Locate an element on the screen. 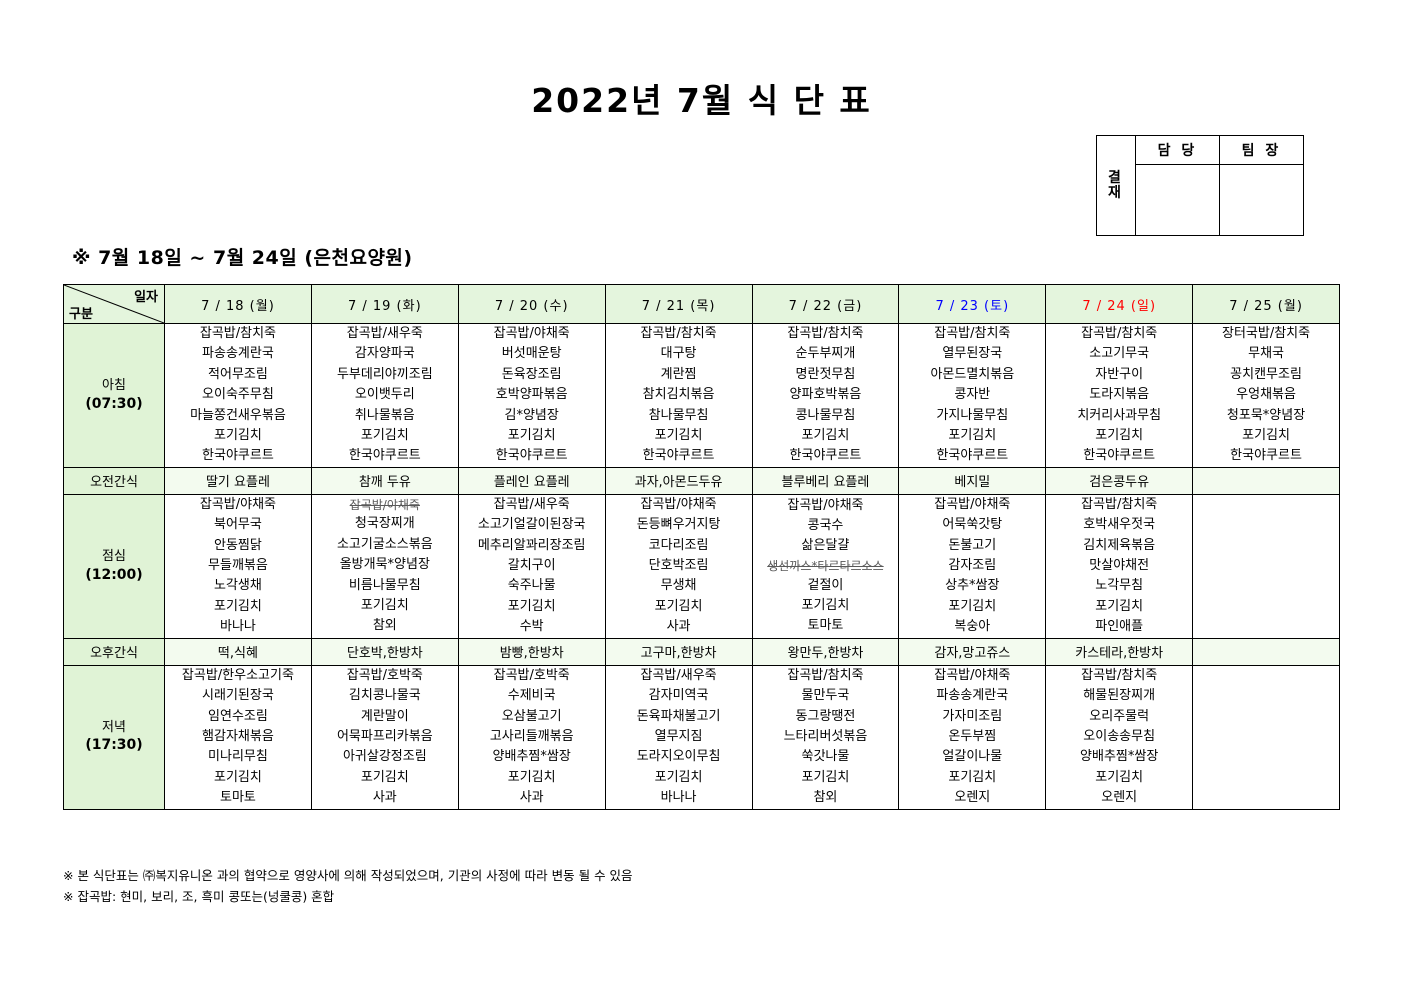  menu-item: 고사리들깨볶음 is located at coordinates (531, 736).